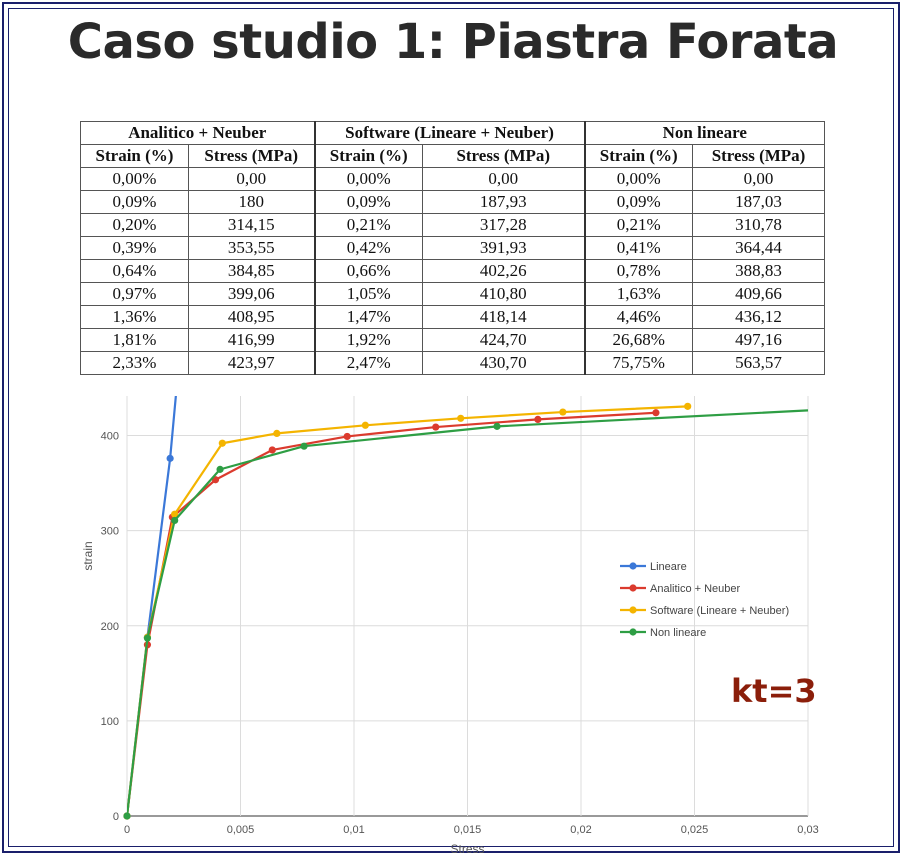 This screenshot has height=859, width=906. What do you see at coordinates (251, 363) in the screenshot?
I see `table-cell: 423,97` at bounding box center [251, 363].